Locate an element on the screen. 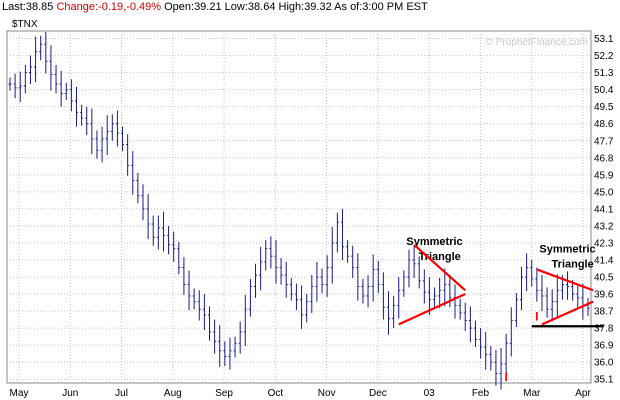 Image resolution: width=620 pixels, height=400 pixels. x-tick-label: Nov is located at coordinates (327, 393).